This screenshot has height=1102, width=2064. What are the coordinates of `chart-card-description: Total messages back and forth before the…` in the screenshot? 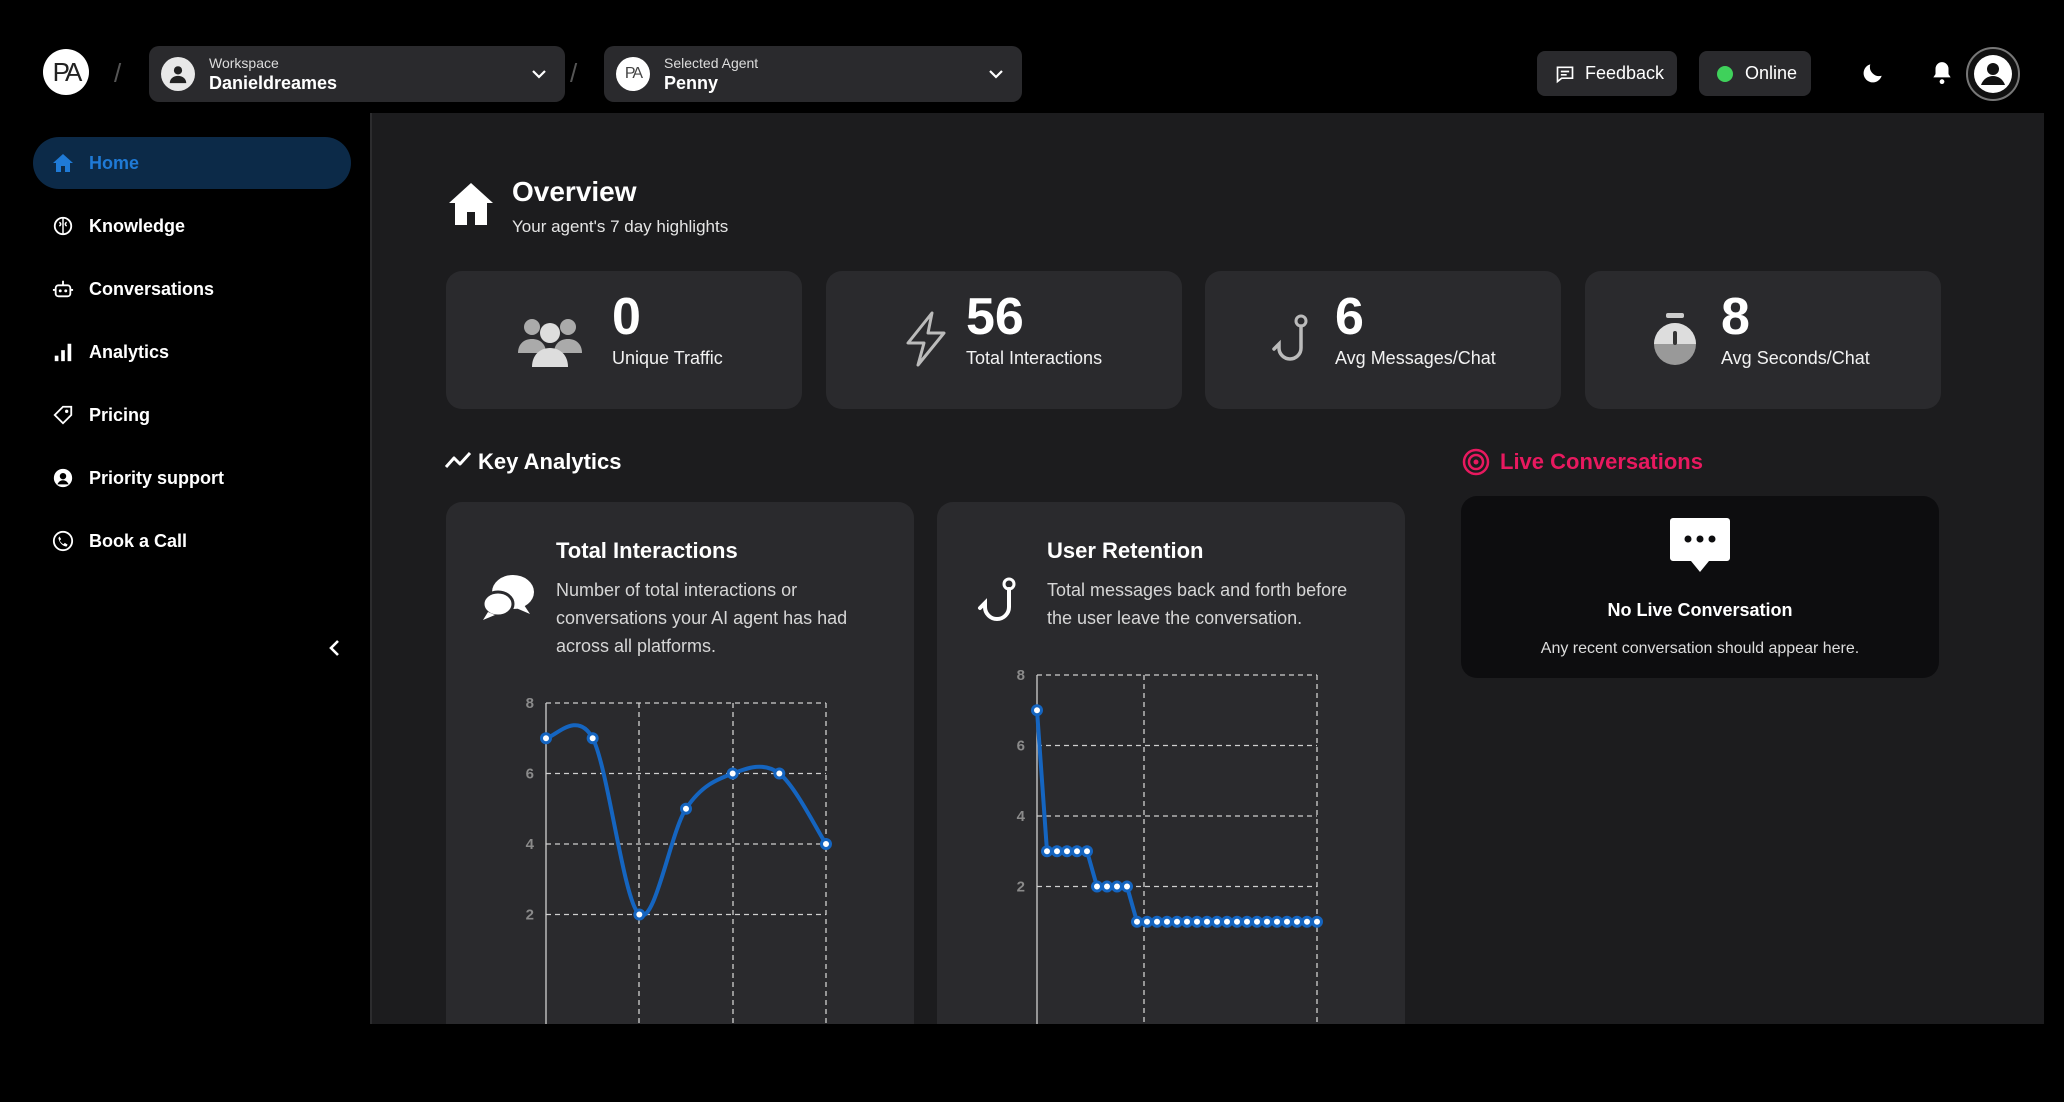 It's located at (1197, 604).